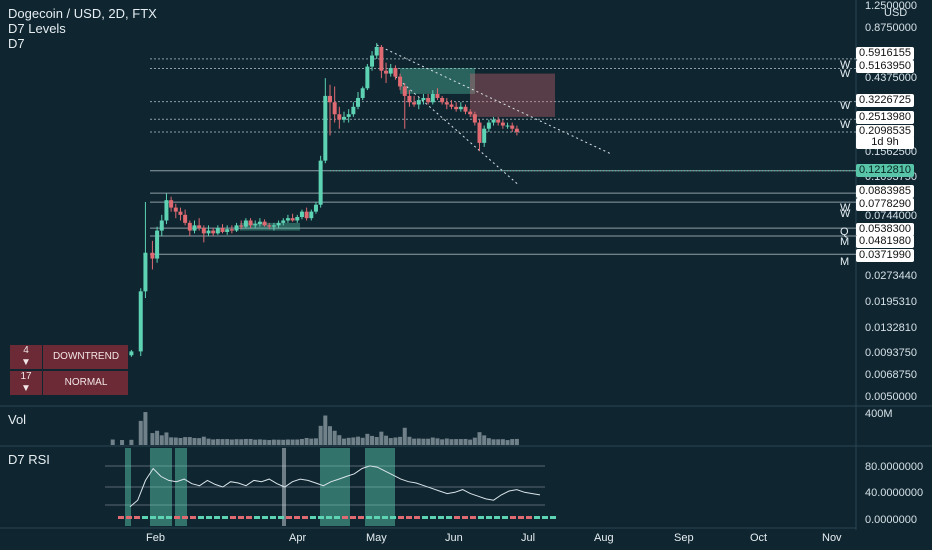 The height and width of the screenshot is (550, 932). I want to click on time-axis-label: Aug, so click(604, 538).